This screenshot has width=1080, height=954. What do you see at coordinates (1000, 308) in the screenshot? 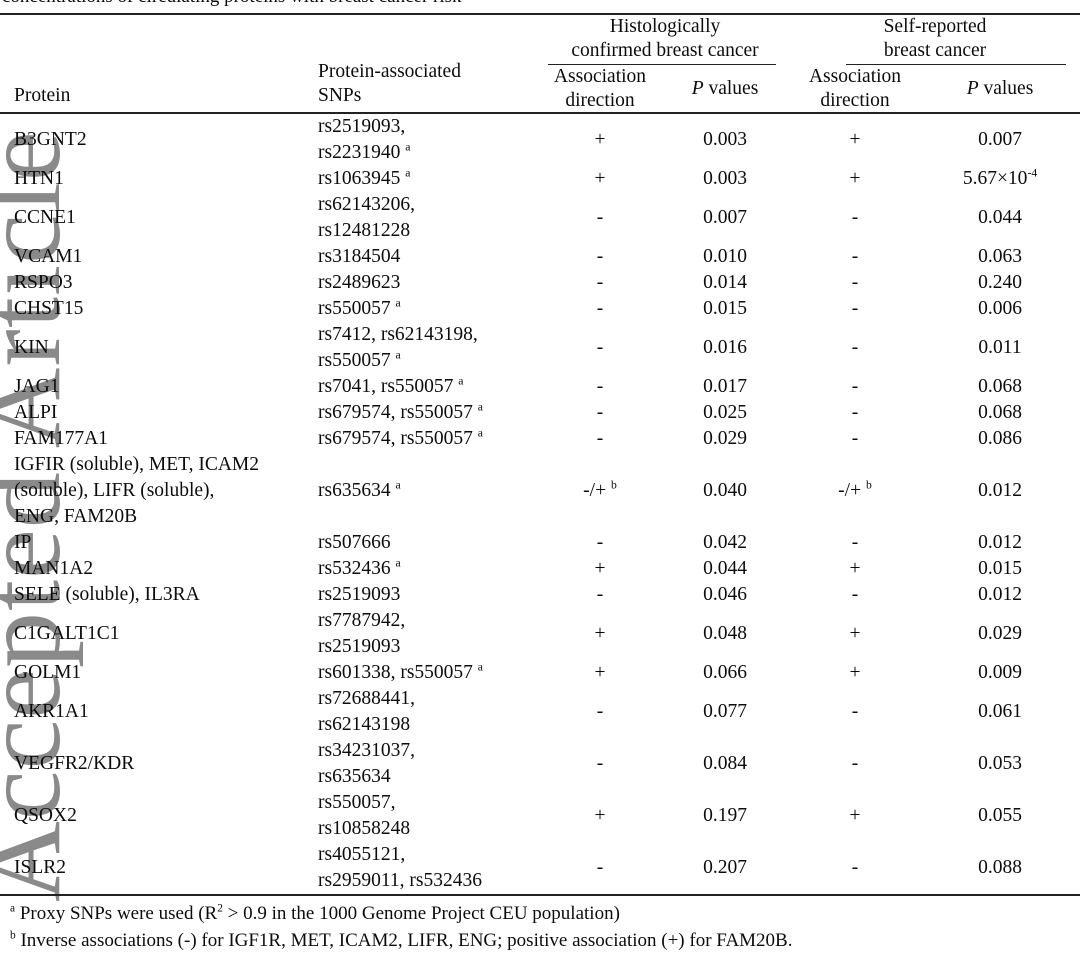
I see `self-p-value-cell: 0.006` at bounding box center [1000, 308].